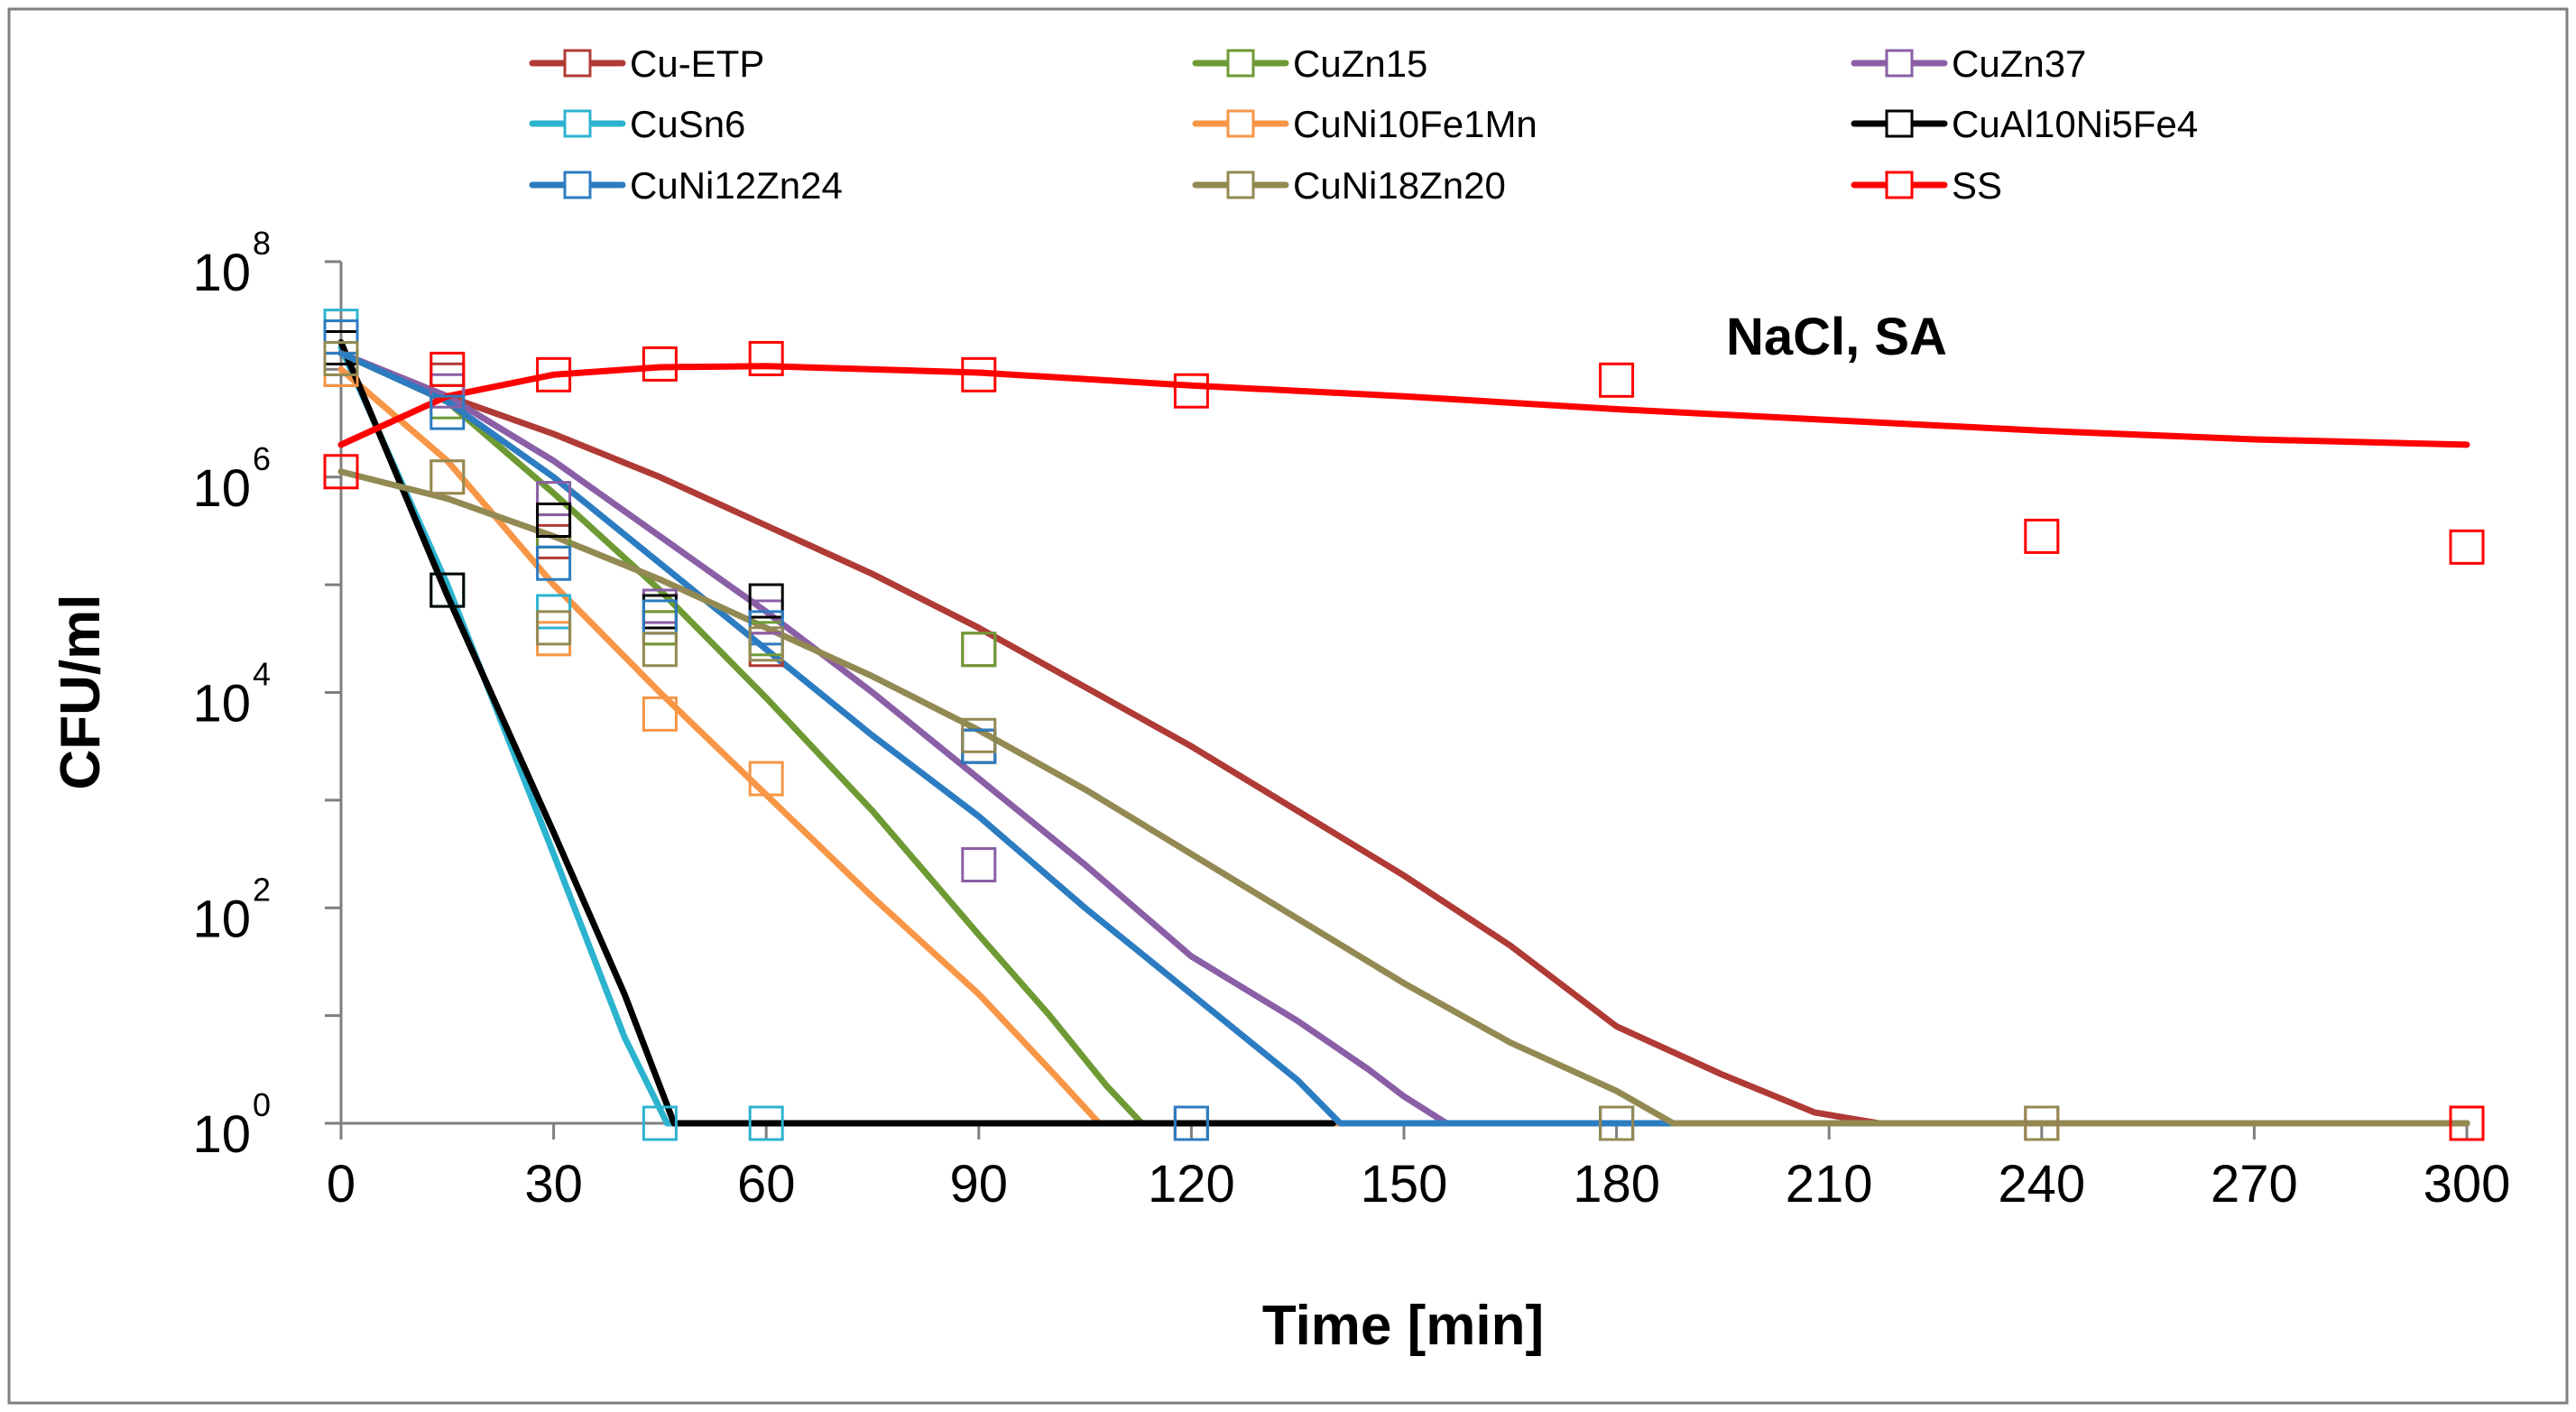 This screenshot has height=1412, width=2576. What do you see at coordinates (262, 243) in the screenshot?
I see `y-tick-exponent: 8` at bounding box center [262, 243].